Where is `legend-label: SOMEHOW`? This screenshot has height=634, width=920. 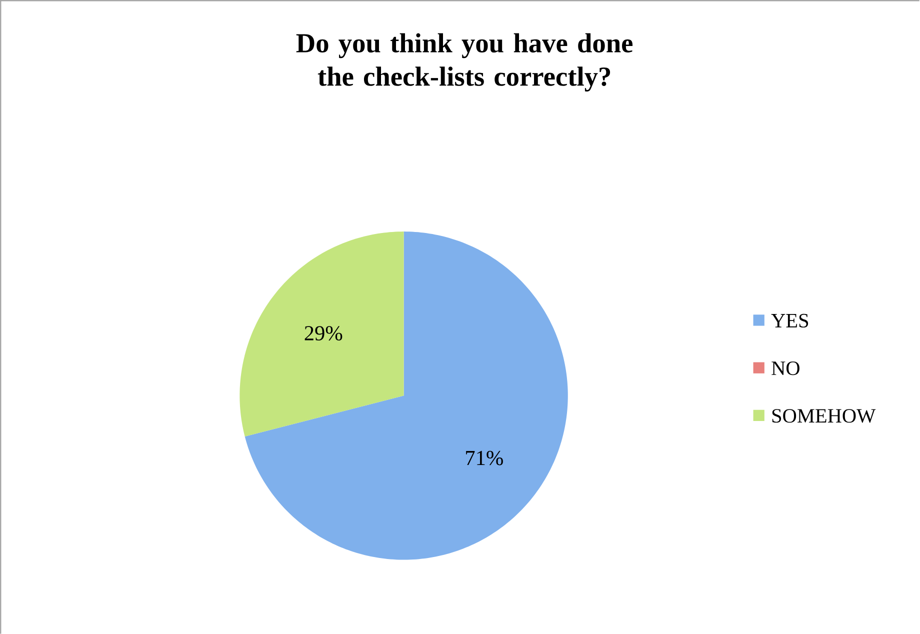
legend-label: SOMEHOW is located at coordinates (824, 415).